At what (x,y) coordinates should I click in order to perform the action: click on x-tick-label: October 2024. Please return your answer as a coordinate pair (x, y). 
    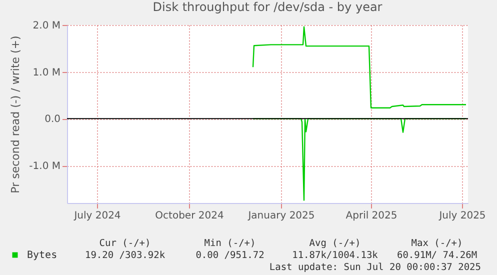
    Looking at the image, I should click on (189, 216).